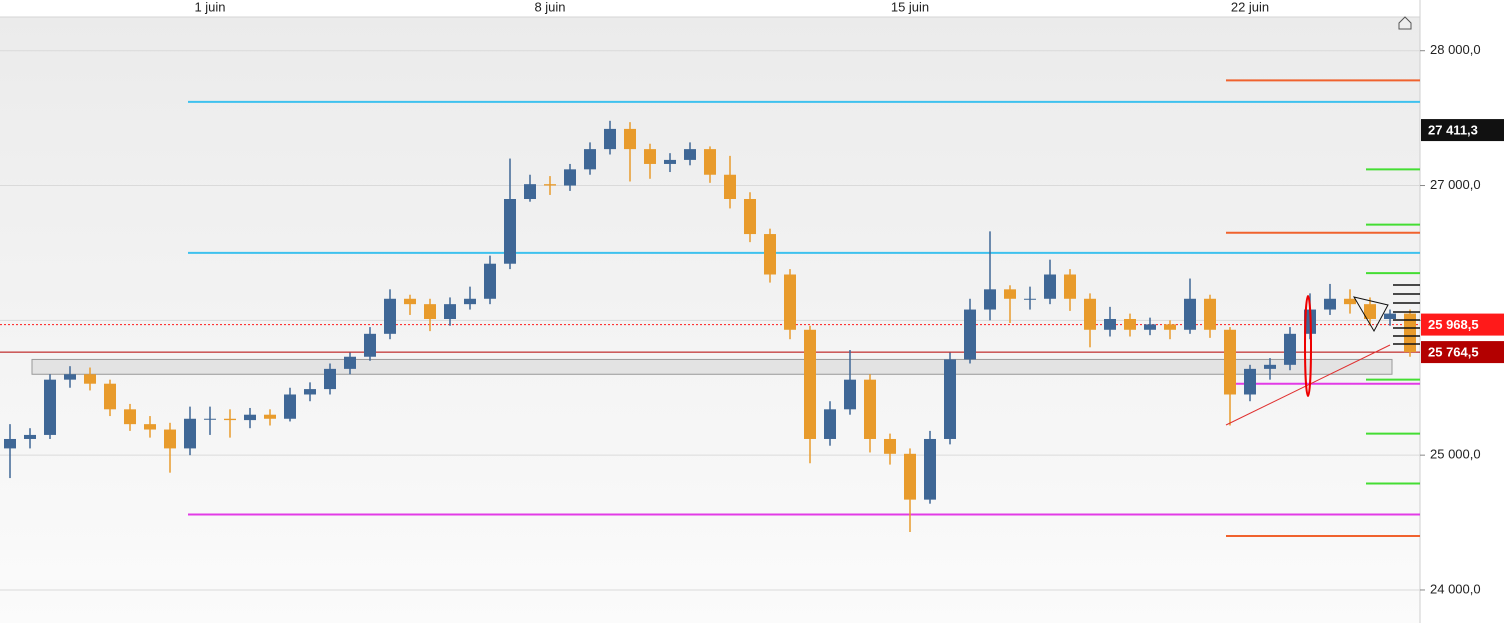 The width and height of the screenshot is (1504, 628). What do you see at coordinates (1453, 352) in the screenshot?
I see `price-tag-label: 25 764,5` at bounding box center [1453, 352].